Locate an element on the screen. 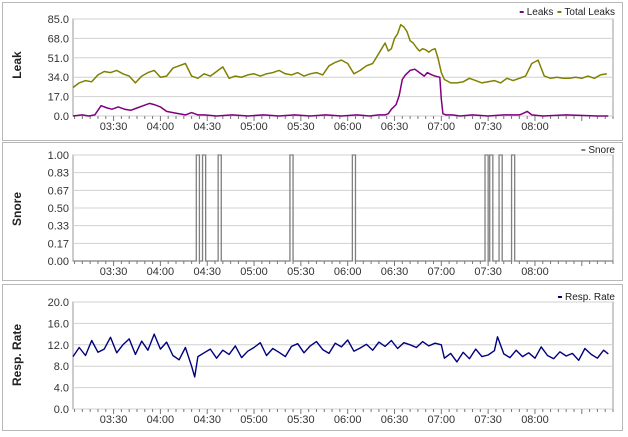  resp-rate-y-tick-label: 20.0 is located at coordinates (58, 303).